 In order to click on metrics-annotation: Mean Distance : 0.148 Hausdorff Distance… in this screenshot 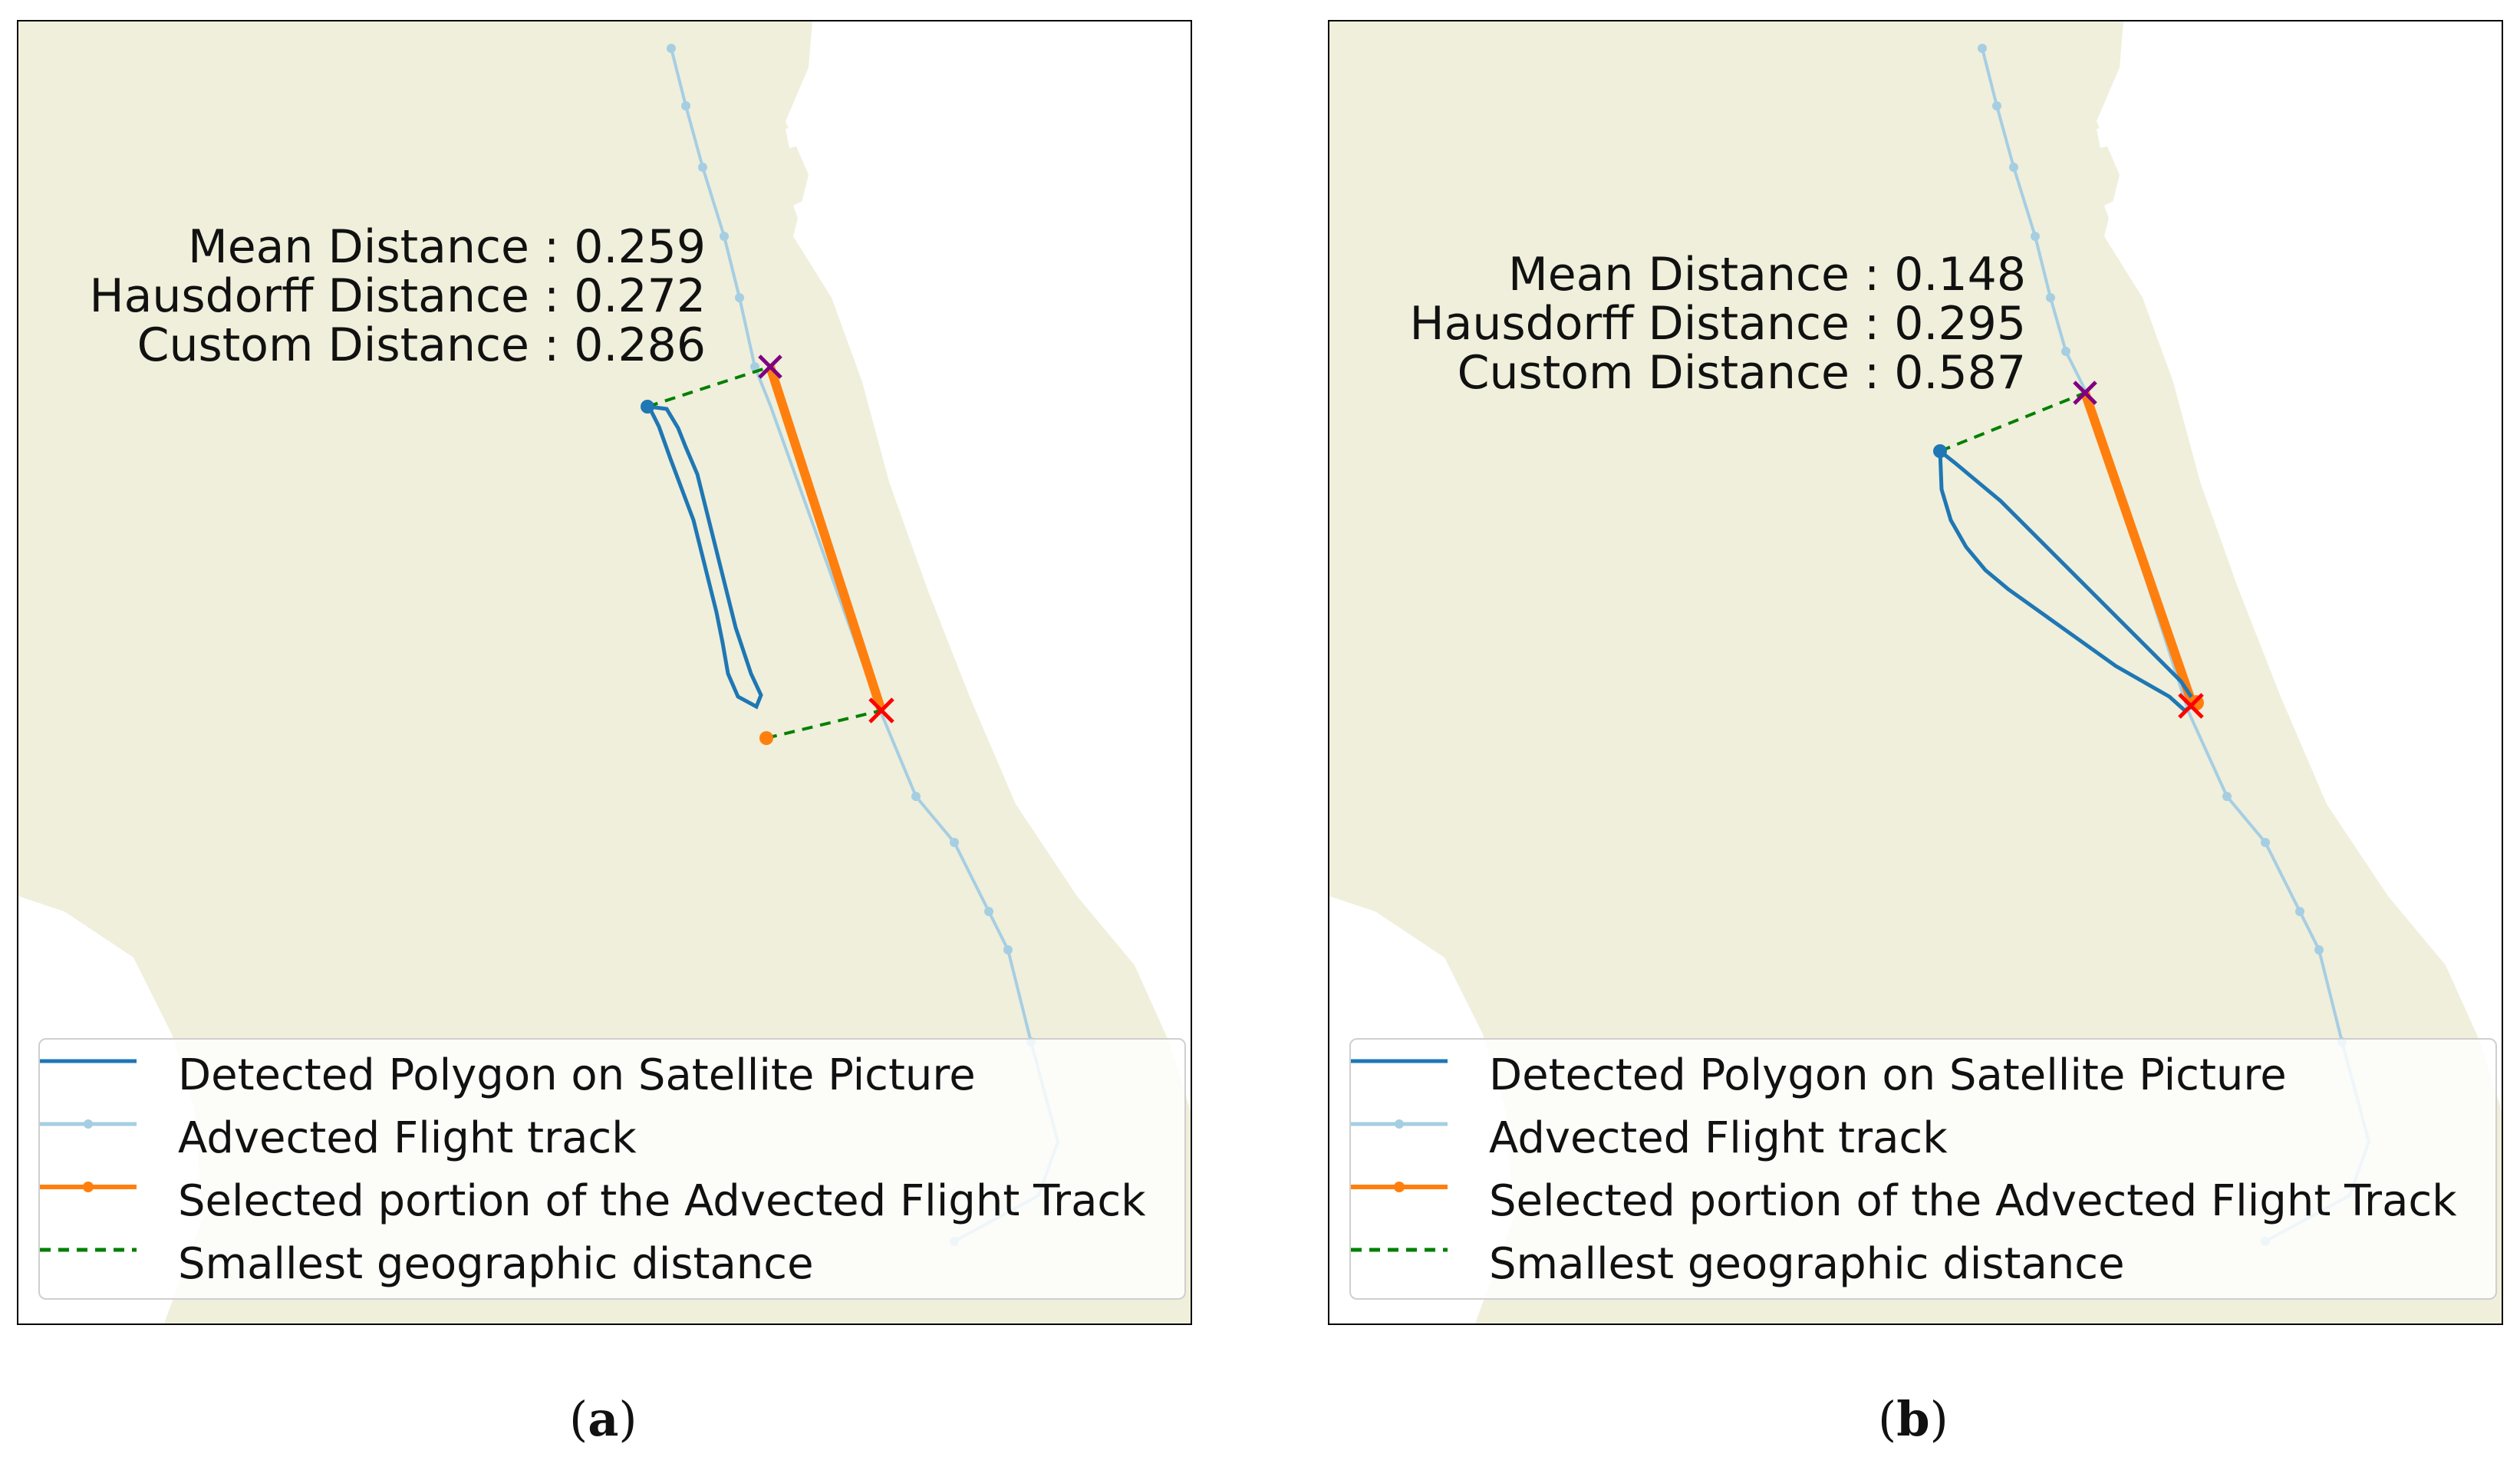, I will do `click(1717, 323)`.